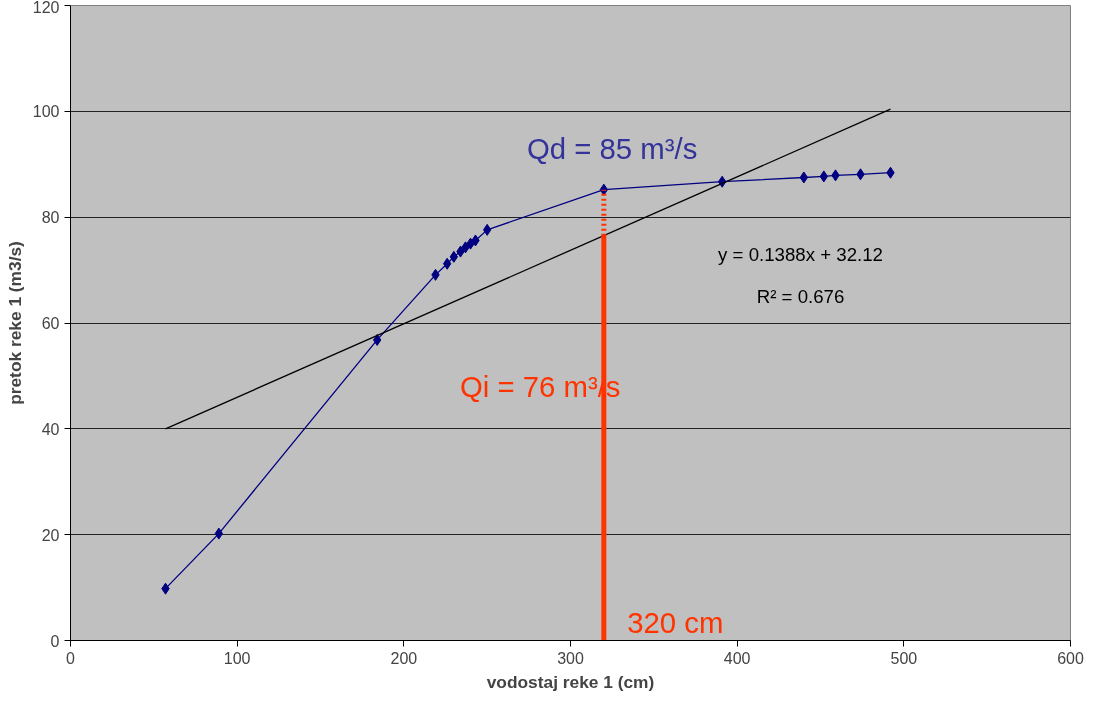 The height and width of the screenshot is (706, 1107). What do you see at coordinates (71, 658) in the screenshot?
I see `x-tick-label: 0` at bounding box center [71, 658].